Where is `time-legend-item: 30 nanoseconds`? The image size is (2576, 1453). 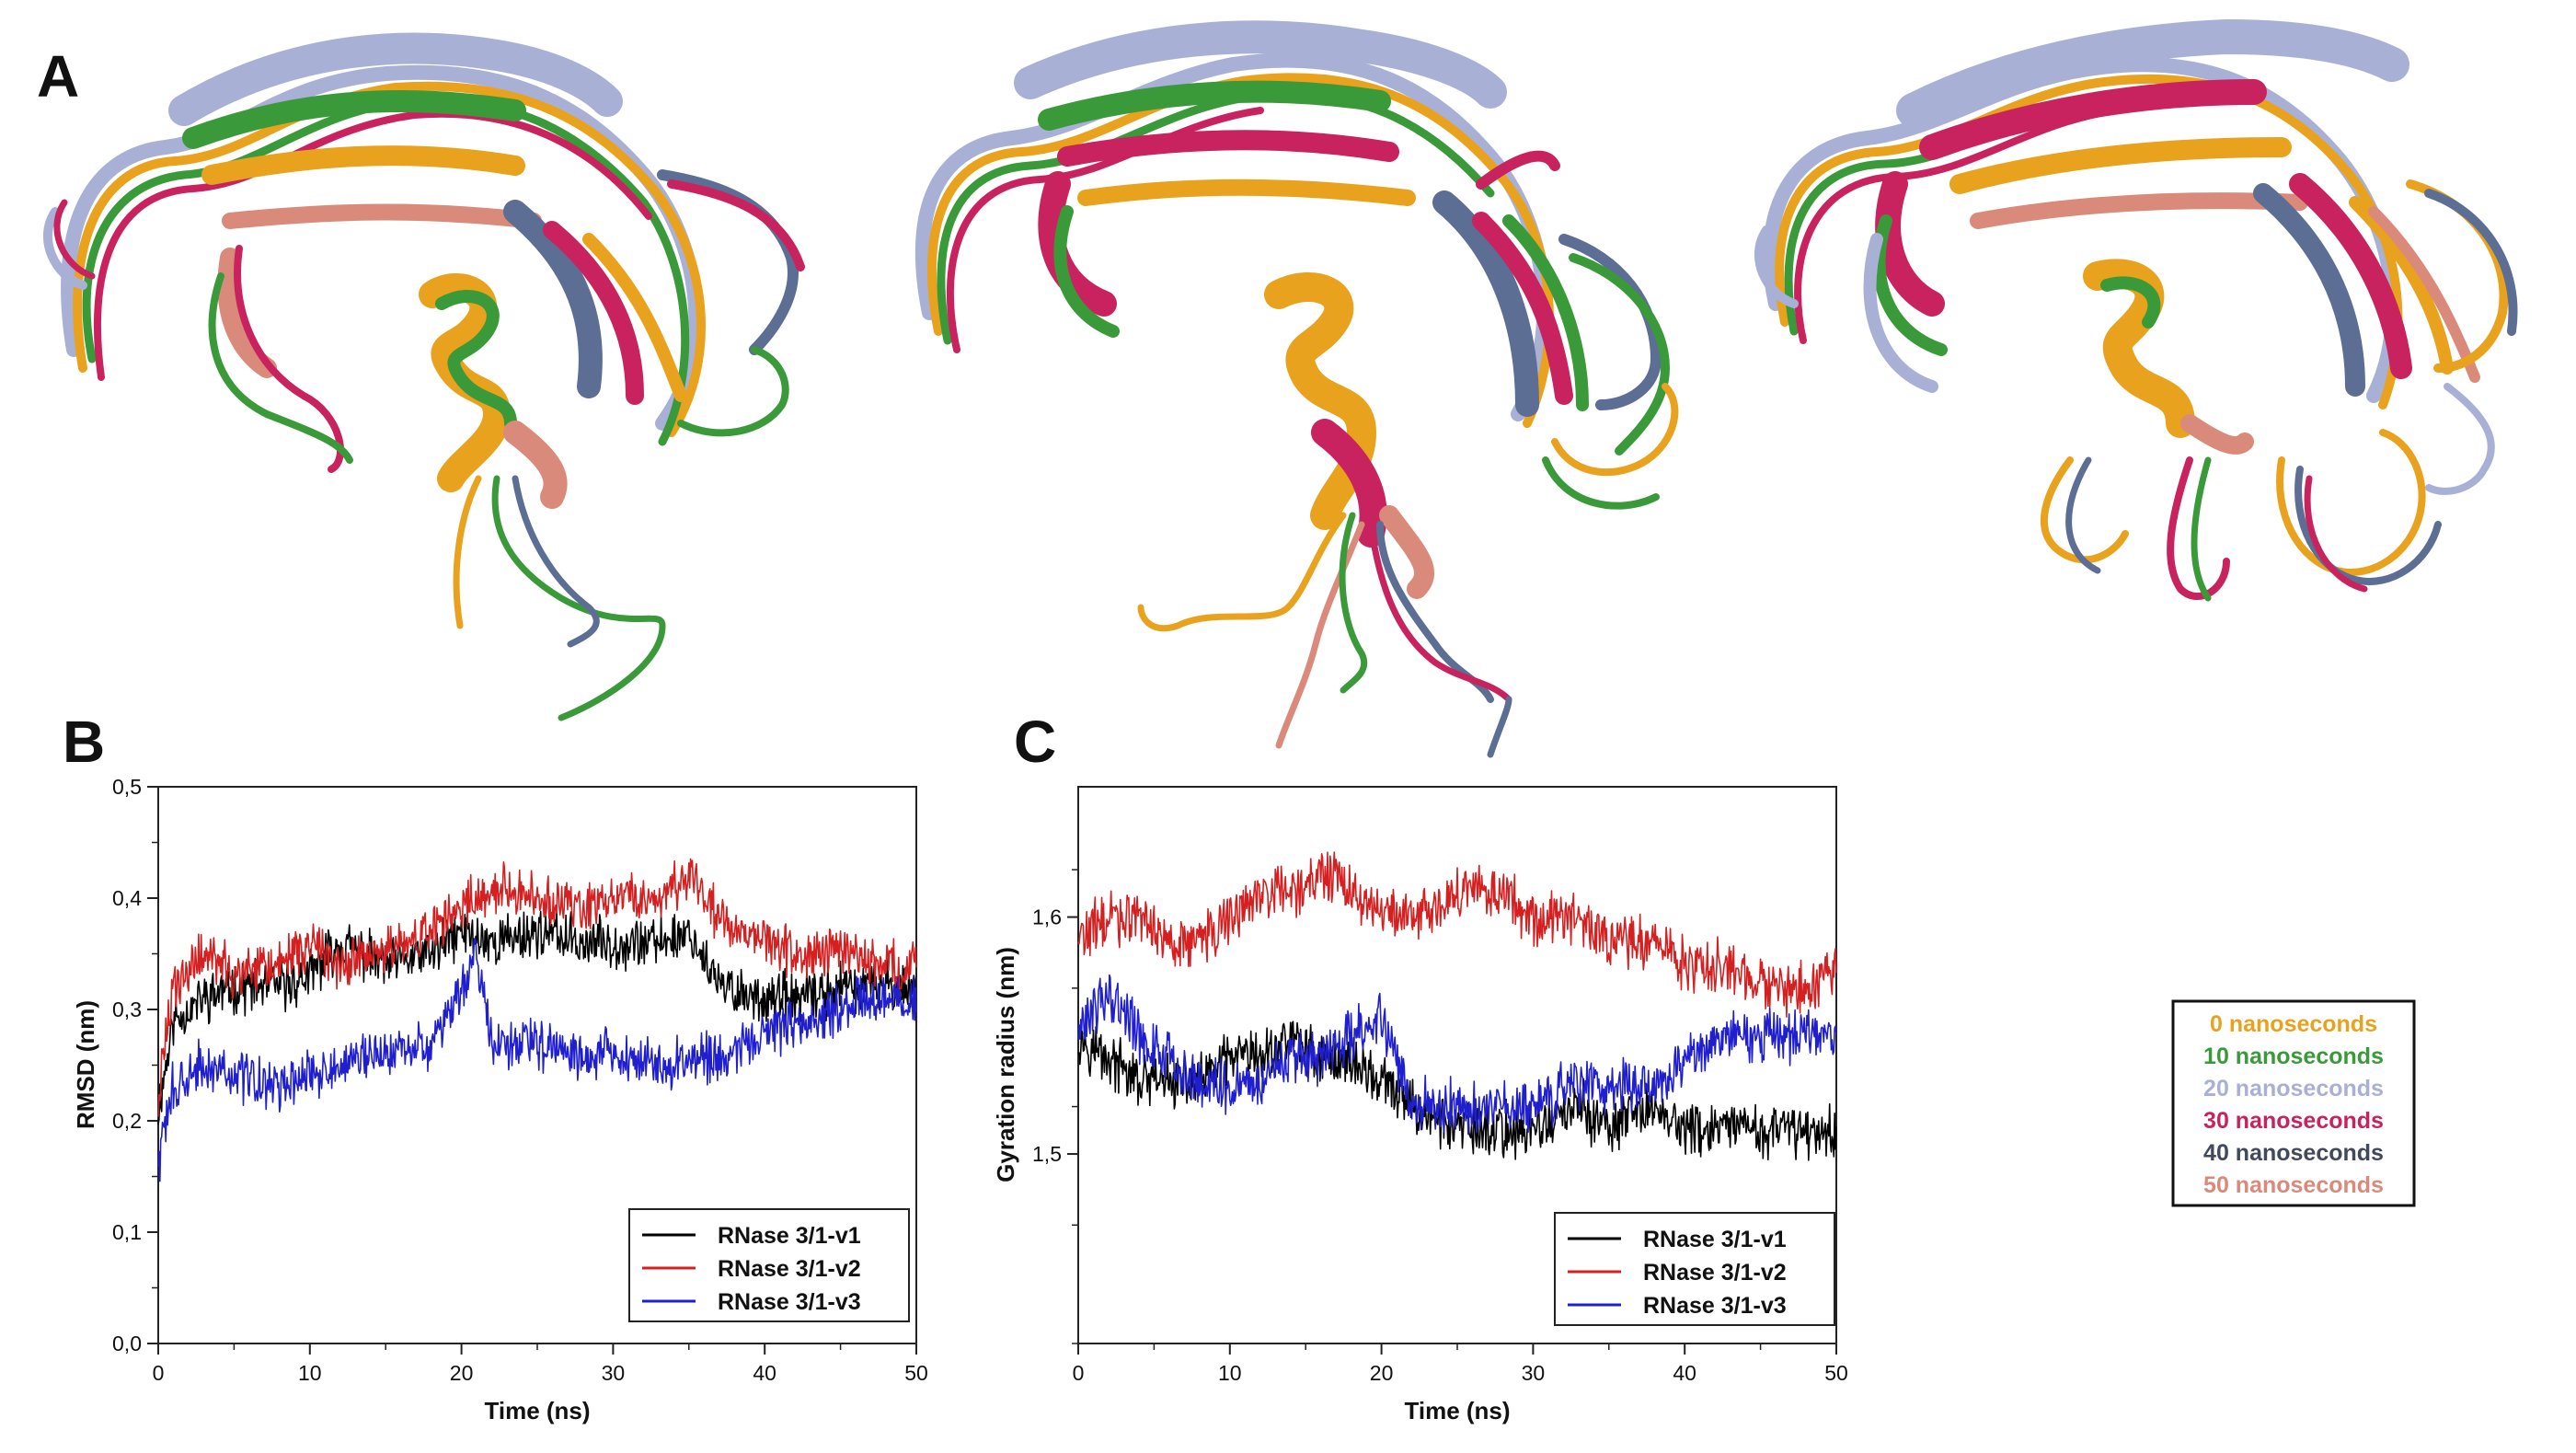 time-legend-item: 30 nanoseconds is located at coordinates (2293, 1121).